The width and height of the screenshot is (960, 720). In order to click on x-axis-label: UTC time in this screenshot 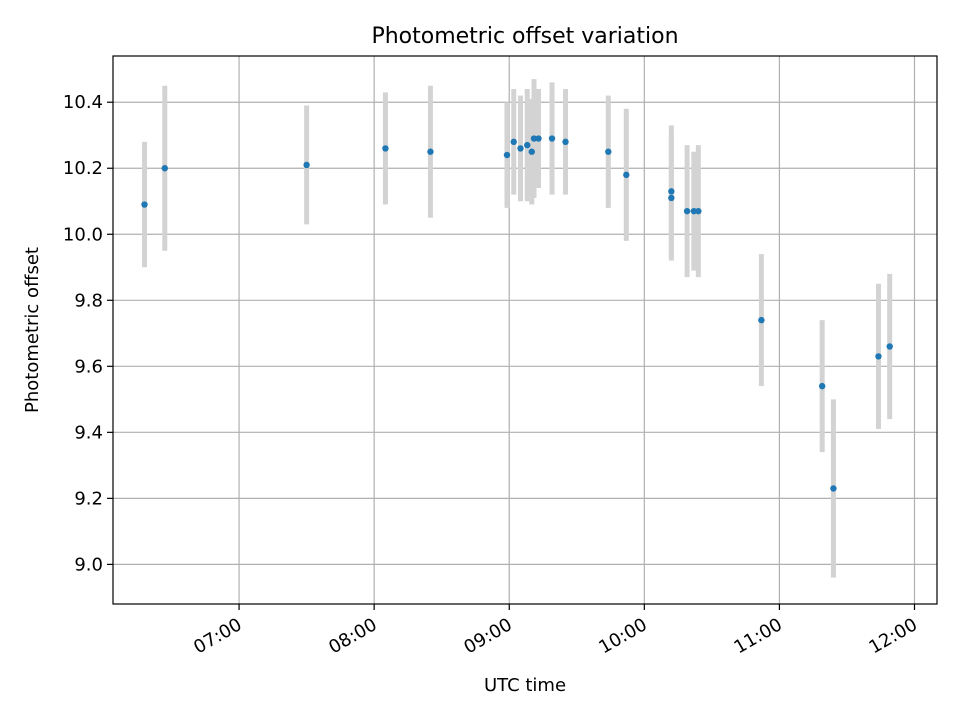, I will do `click(525, 685)`.